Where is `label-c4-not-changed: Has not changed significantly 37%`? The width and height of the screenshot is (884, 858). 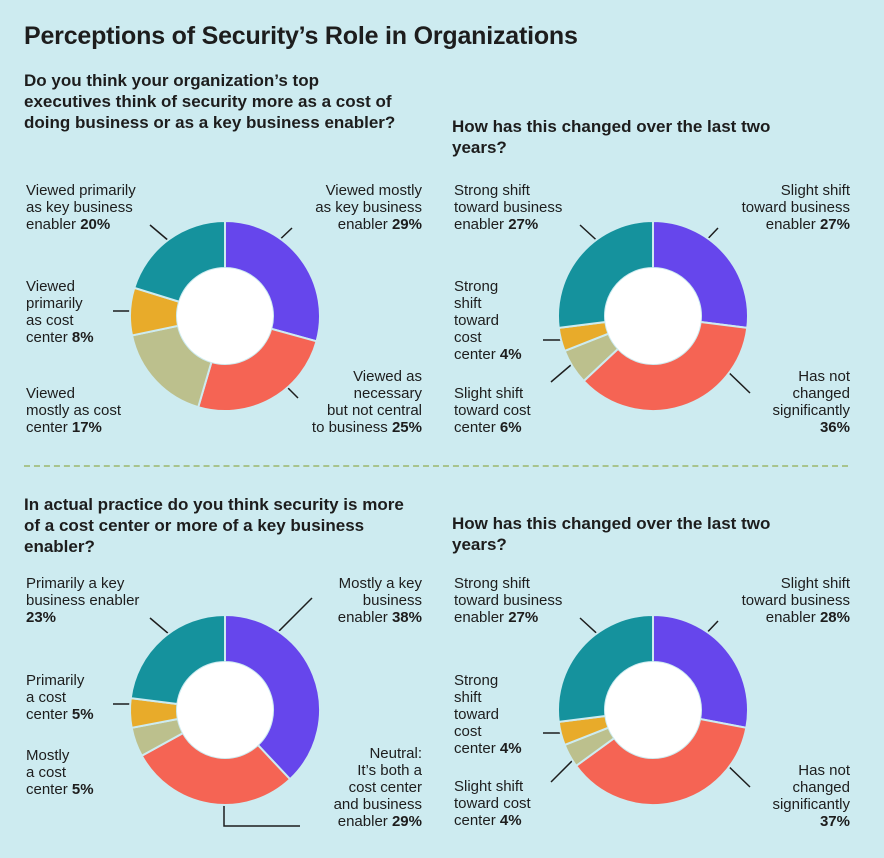
label-c4-not-changed: Has not changed significantly 37% is located at coordinates (811, 796).